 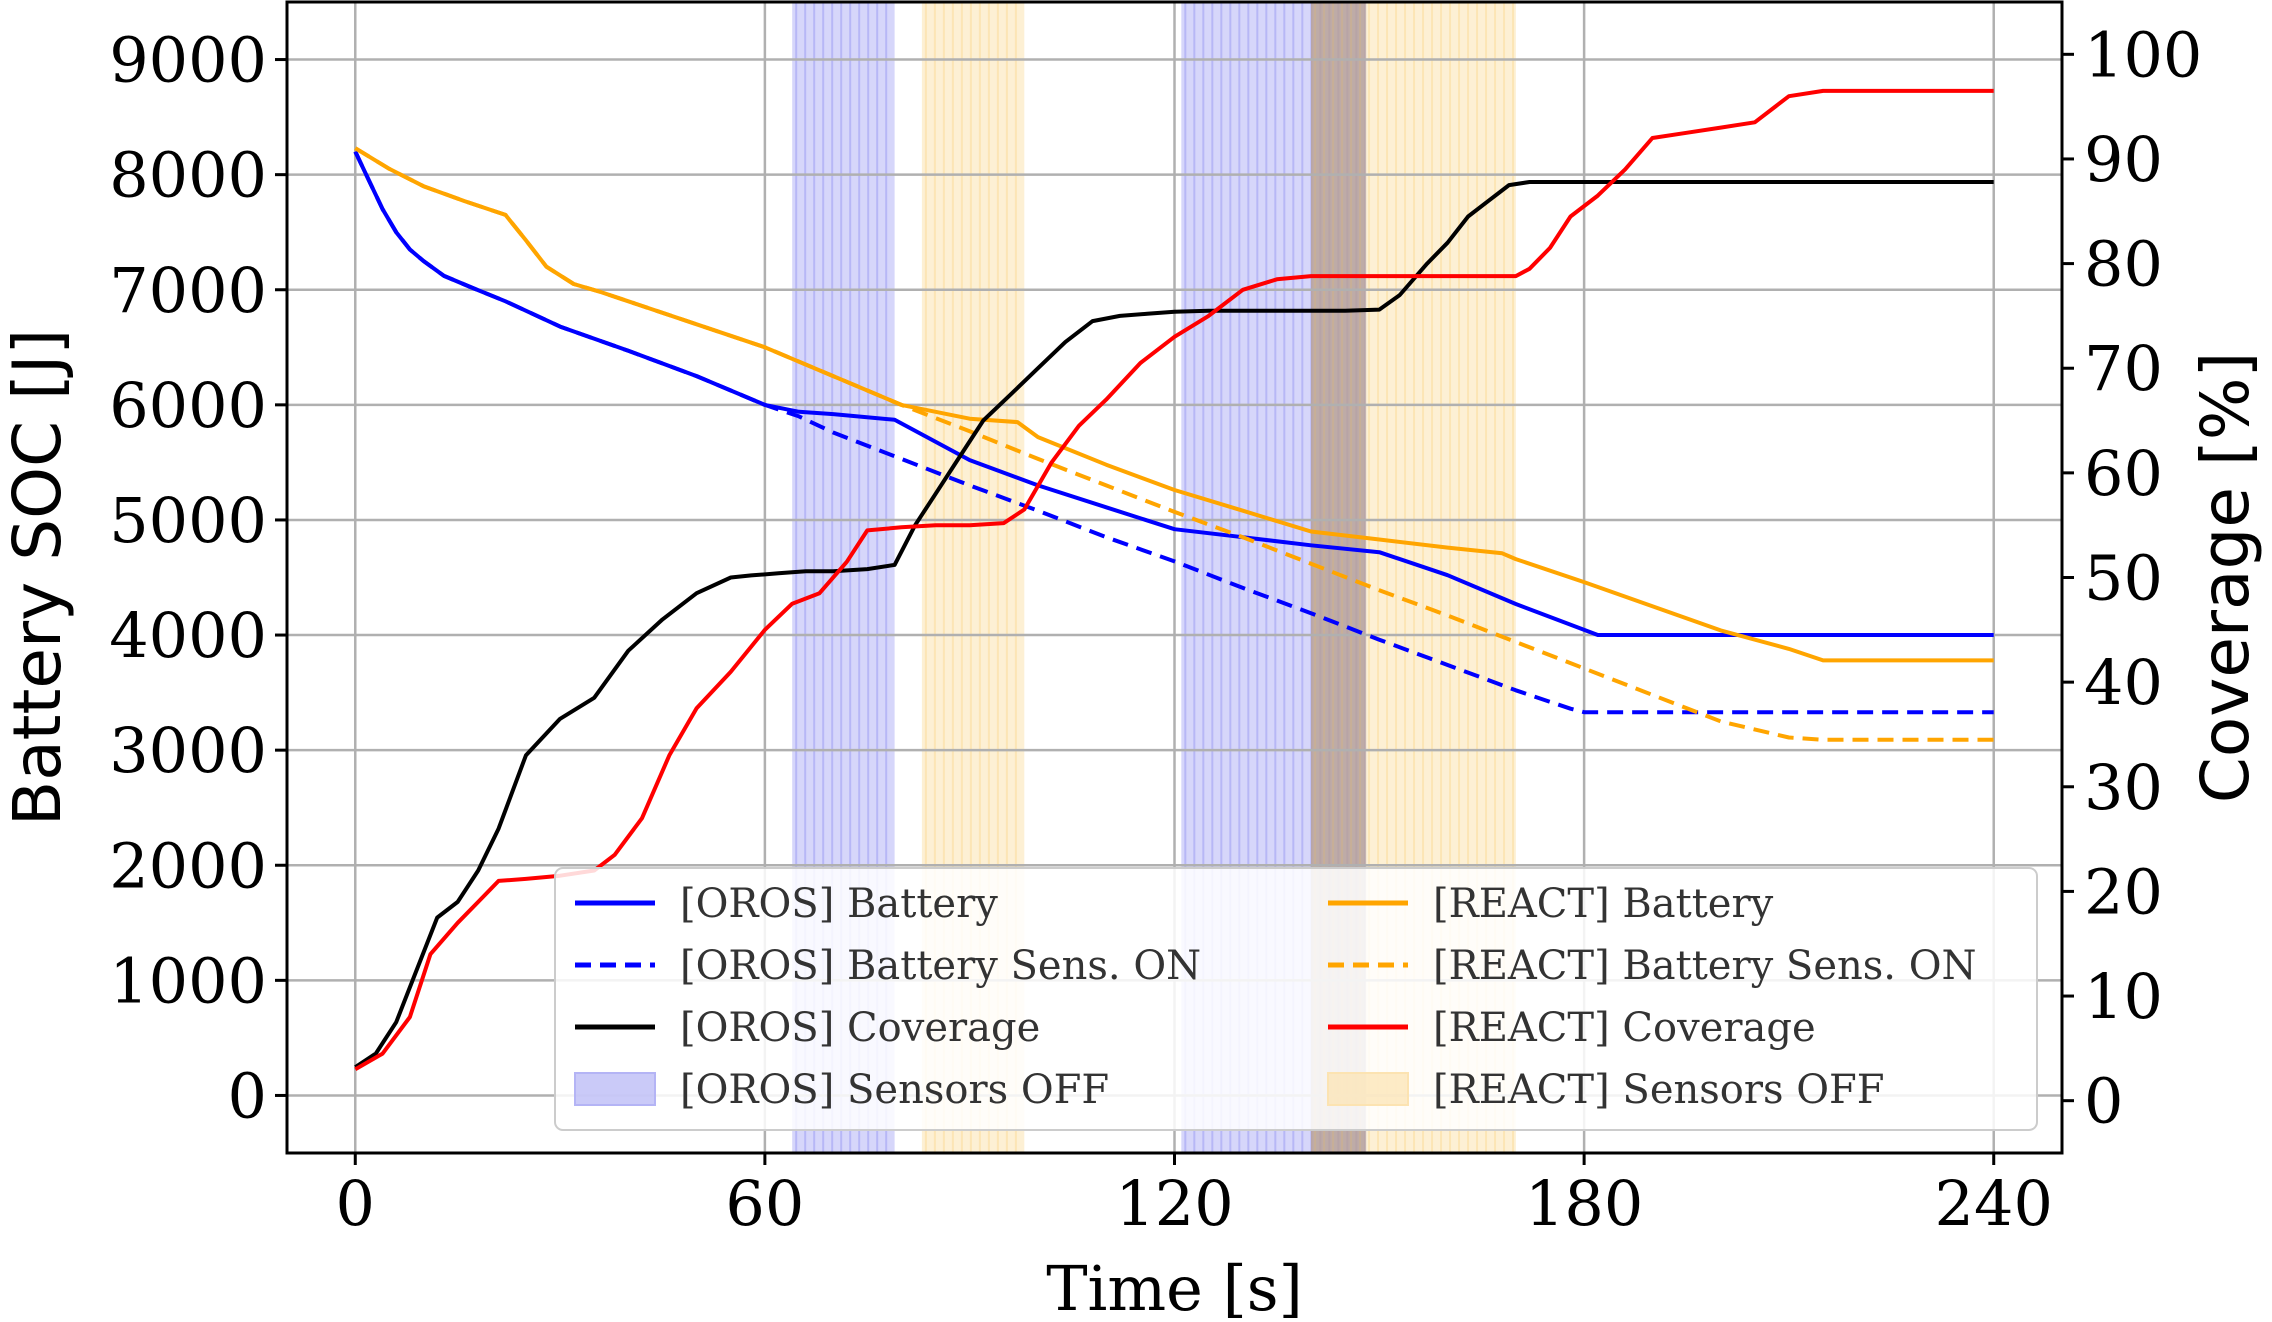 What do you see at coordinates (1174, 1203) in the screenshot?
I see `x-tick-label: 120` at bounding box center [1174, 1203].